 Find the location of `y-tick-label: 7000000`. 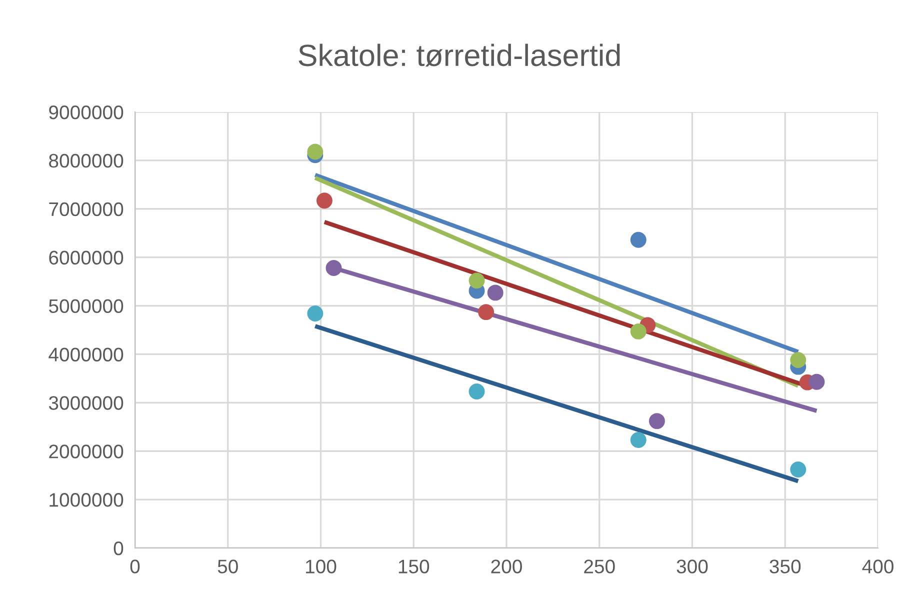

y-tick-label: 7000000 is located at coordinates (86, 209).